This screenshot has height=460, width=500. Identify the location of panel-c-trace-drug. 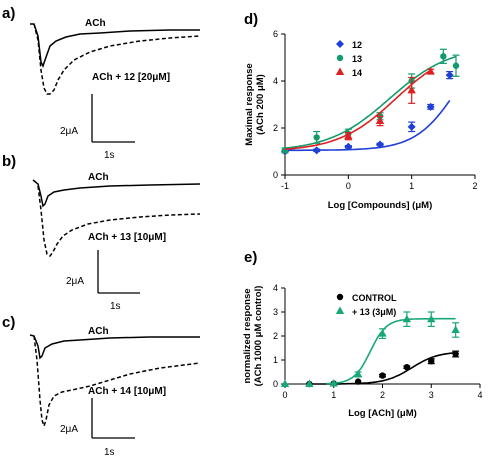
(117, 382).